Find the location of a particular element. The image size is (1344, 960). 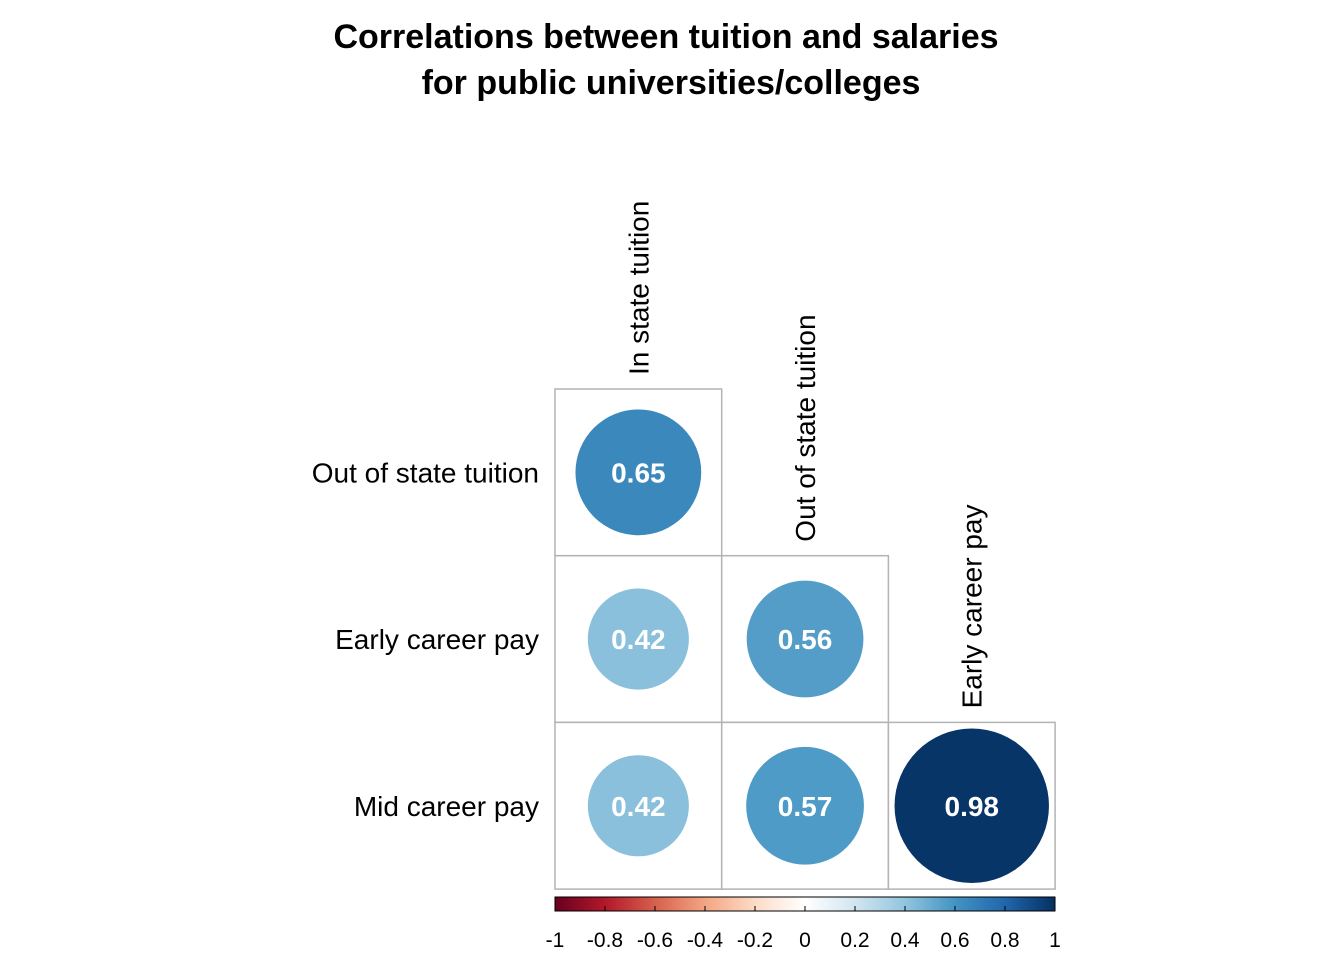

correlation-value-1-1: 0.56 is located at coordinates (805, 639).